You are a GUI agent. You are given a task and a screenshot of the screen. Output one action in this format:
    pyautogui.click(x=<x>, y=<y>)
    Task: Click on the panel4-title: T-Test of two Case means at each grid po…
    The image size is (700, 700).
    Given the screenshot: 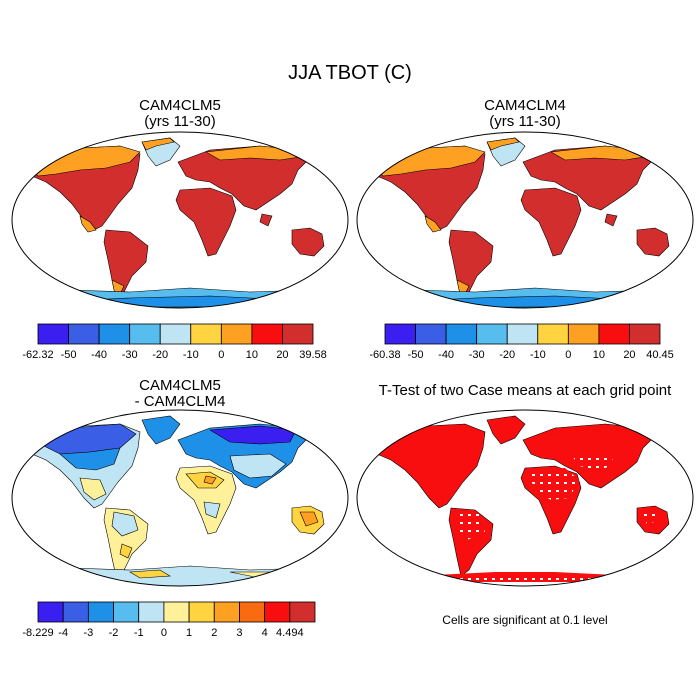 What is the action you would take?
    pyautogui.click(x=525, y=390)
    